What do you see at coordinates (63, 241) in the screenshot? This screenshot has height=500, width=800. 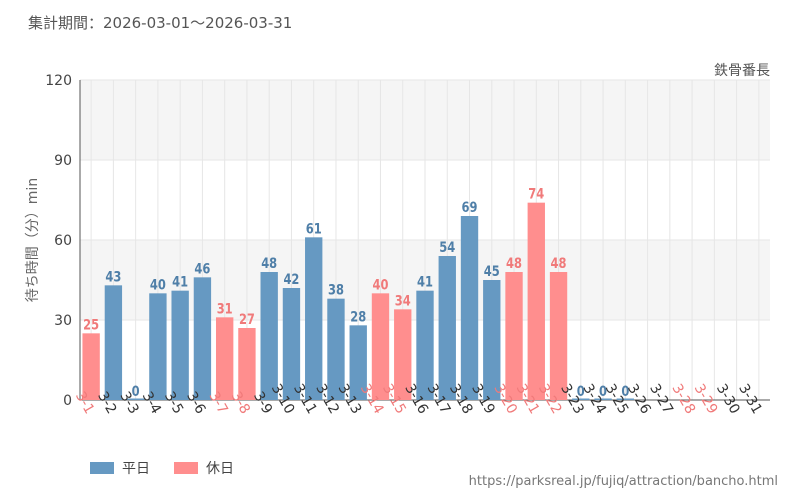 I see `y-tick-label: 60` at bounding box center [63, 241].